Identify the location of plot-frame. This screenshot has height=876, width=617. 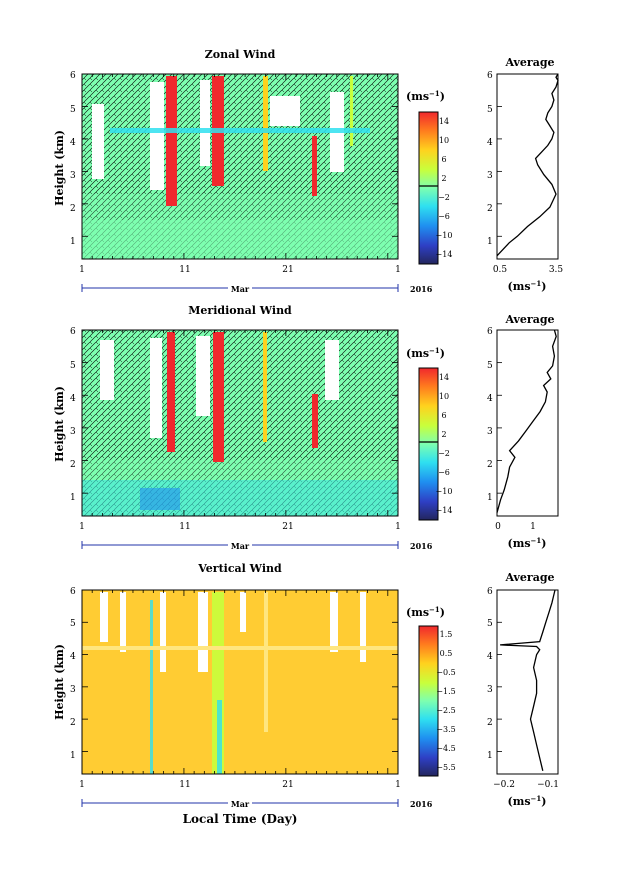
(240, 682).